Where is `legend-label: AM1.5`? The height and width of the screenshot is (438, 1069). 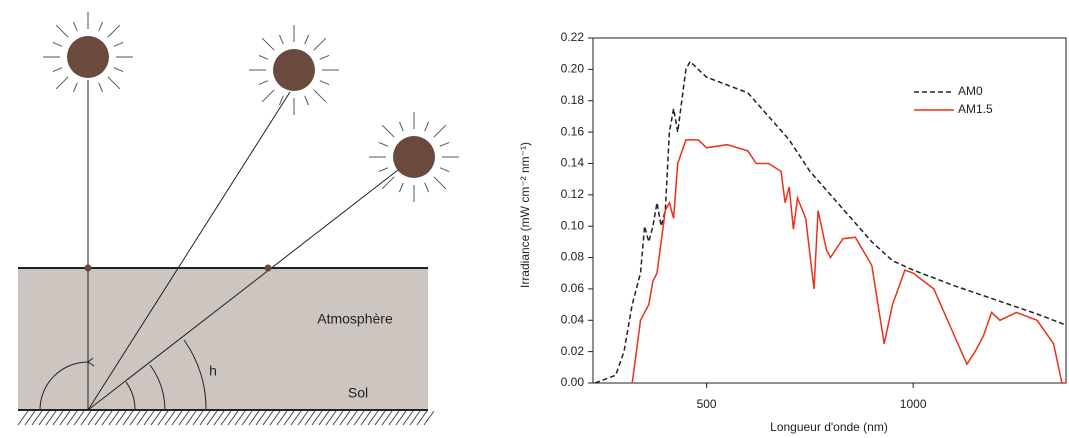 legend-label: AM1.5 is located at coordinates (975, 109).